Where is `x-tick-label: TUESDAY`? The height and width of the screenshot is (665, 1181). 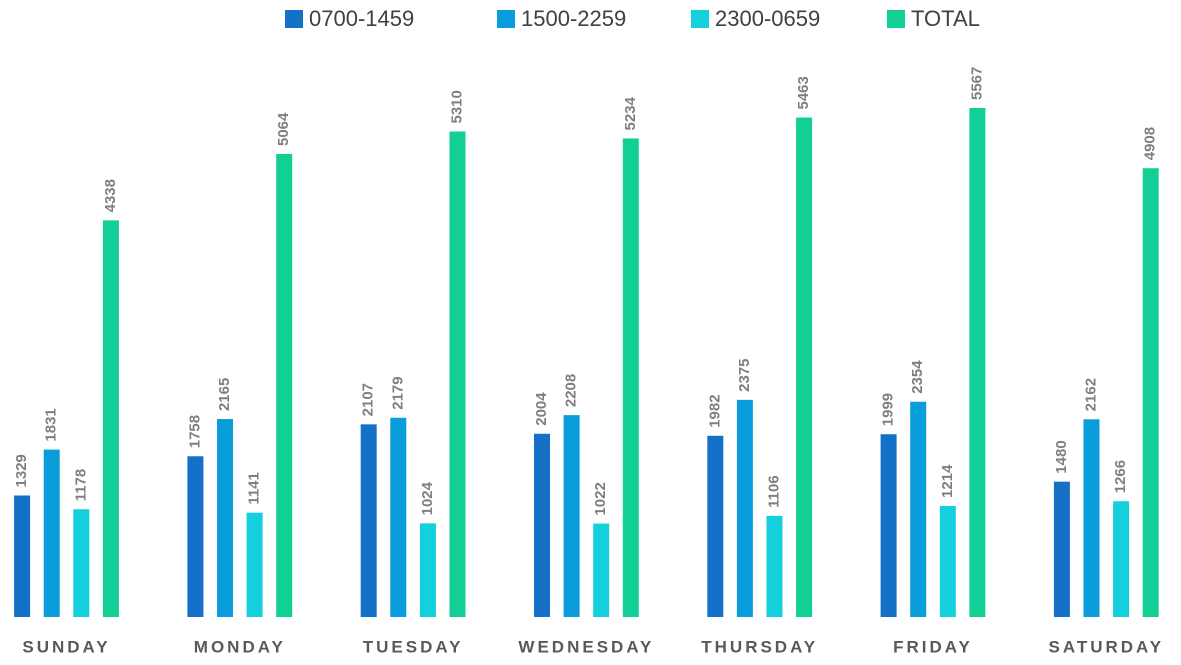
x-tick-label: TUESDAY is located at coordinates (413, 646).